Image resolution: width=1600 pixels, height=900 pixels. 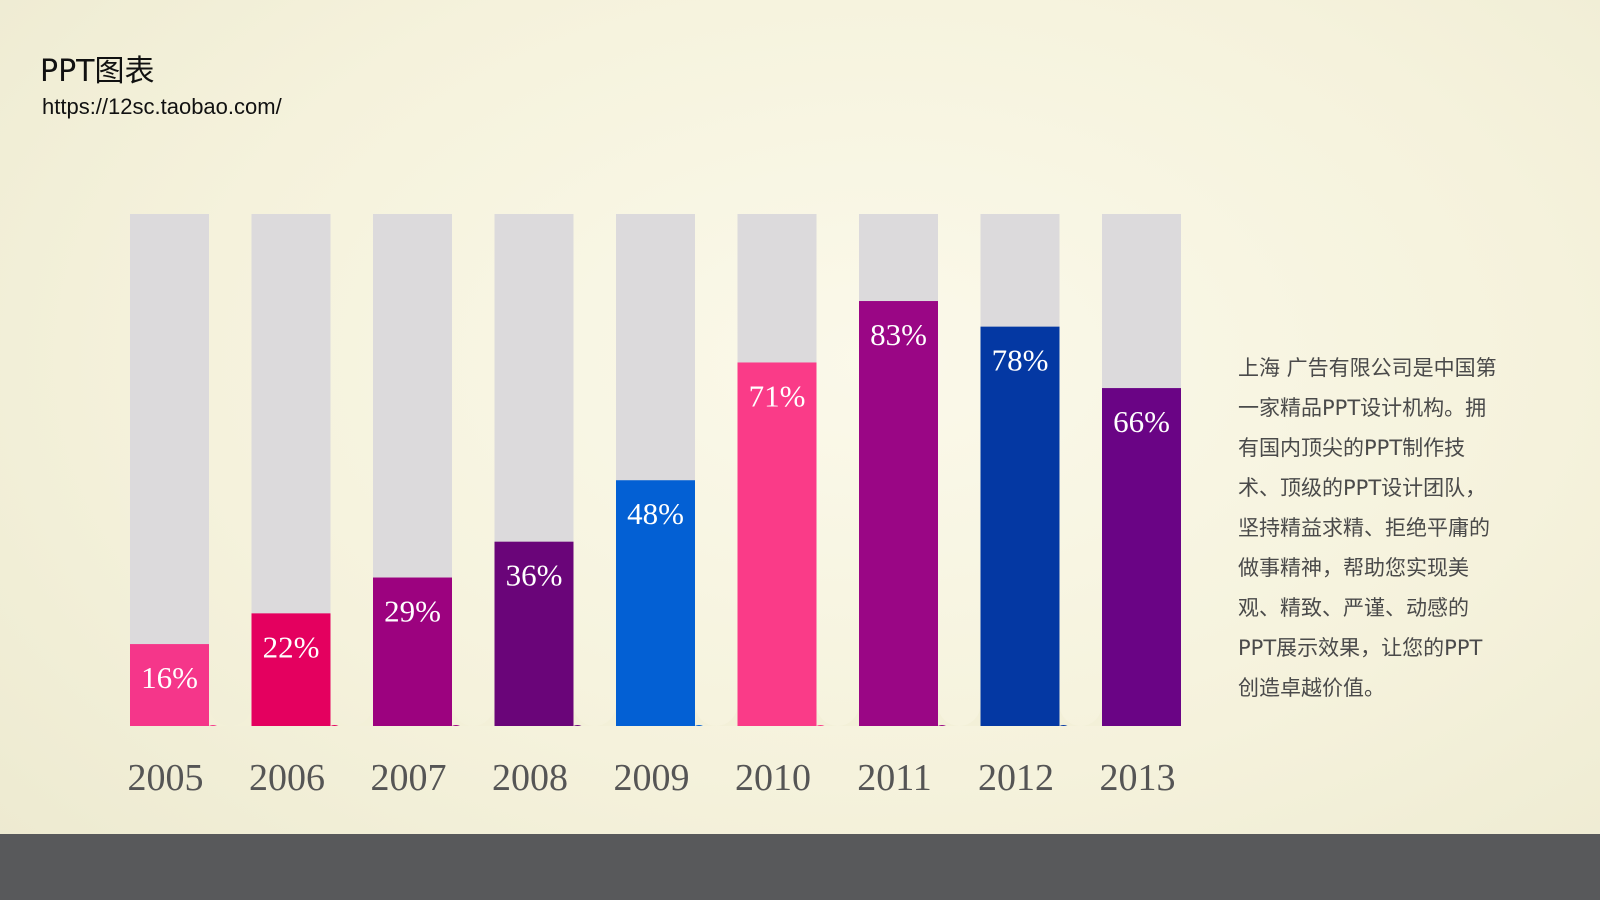 I want to click on bar-group-2008: 36% 2008, so click(x=554, y=506).